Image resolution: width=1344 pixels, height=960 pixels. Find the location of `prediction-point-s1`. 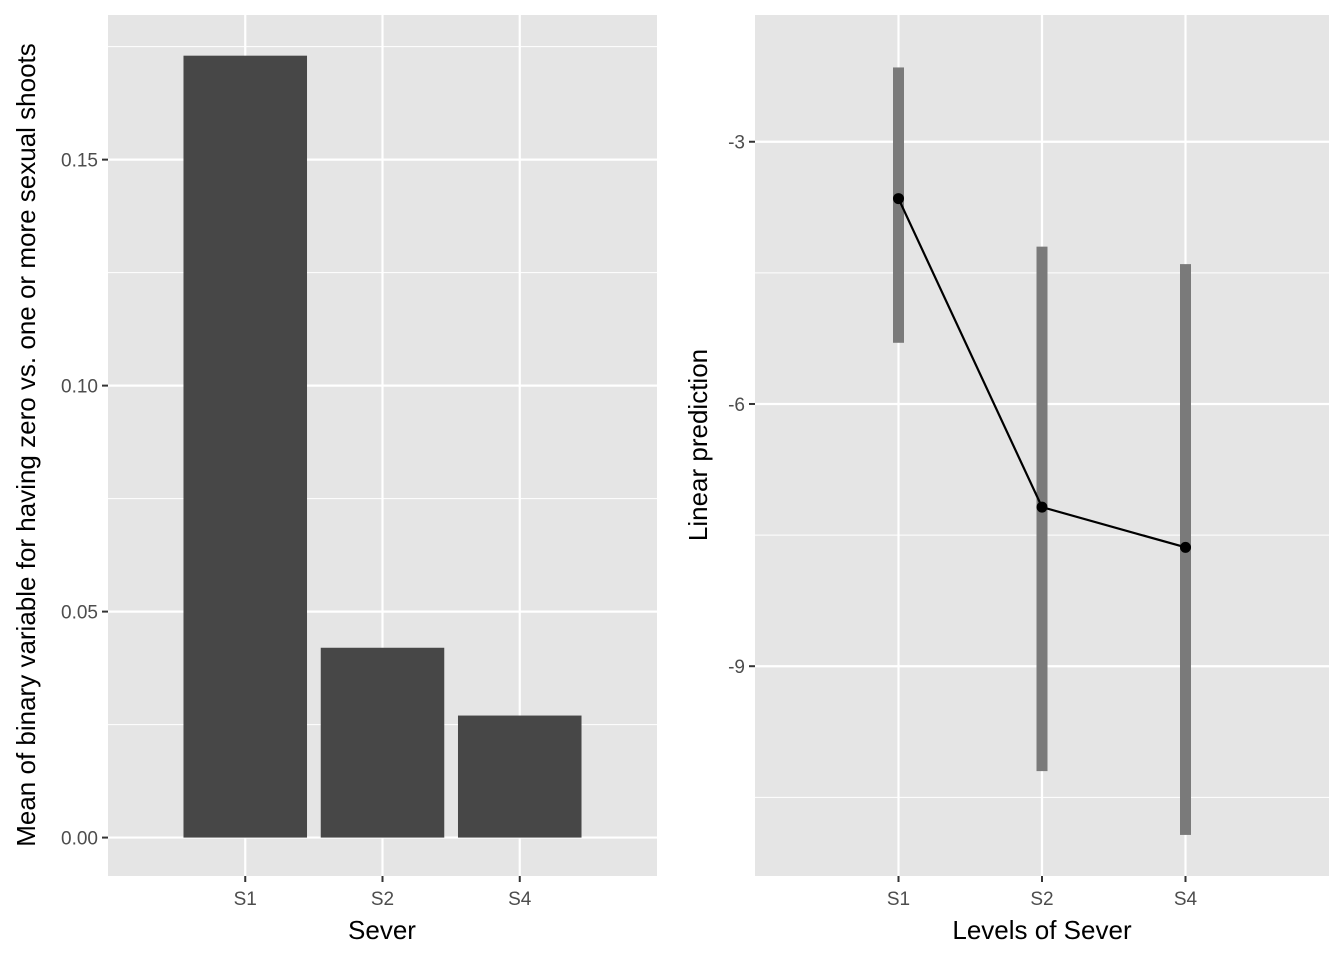

prediction-point-s1 is located at coordinates (898, 199).